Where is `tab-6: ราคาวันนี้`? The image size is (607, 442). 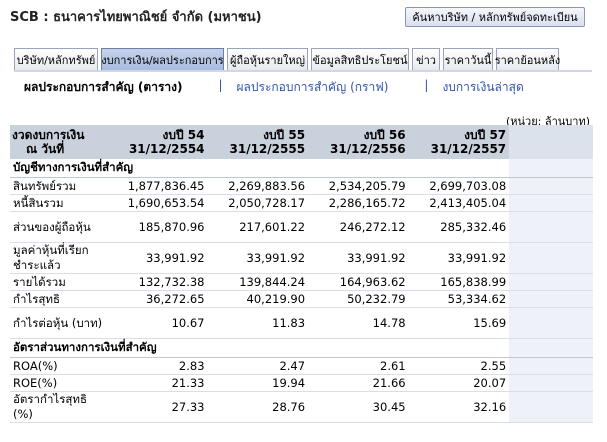 tab-6: ราคาวันนี้ is located at coordinates (468, 59).